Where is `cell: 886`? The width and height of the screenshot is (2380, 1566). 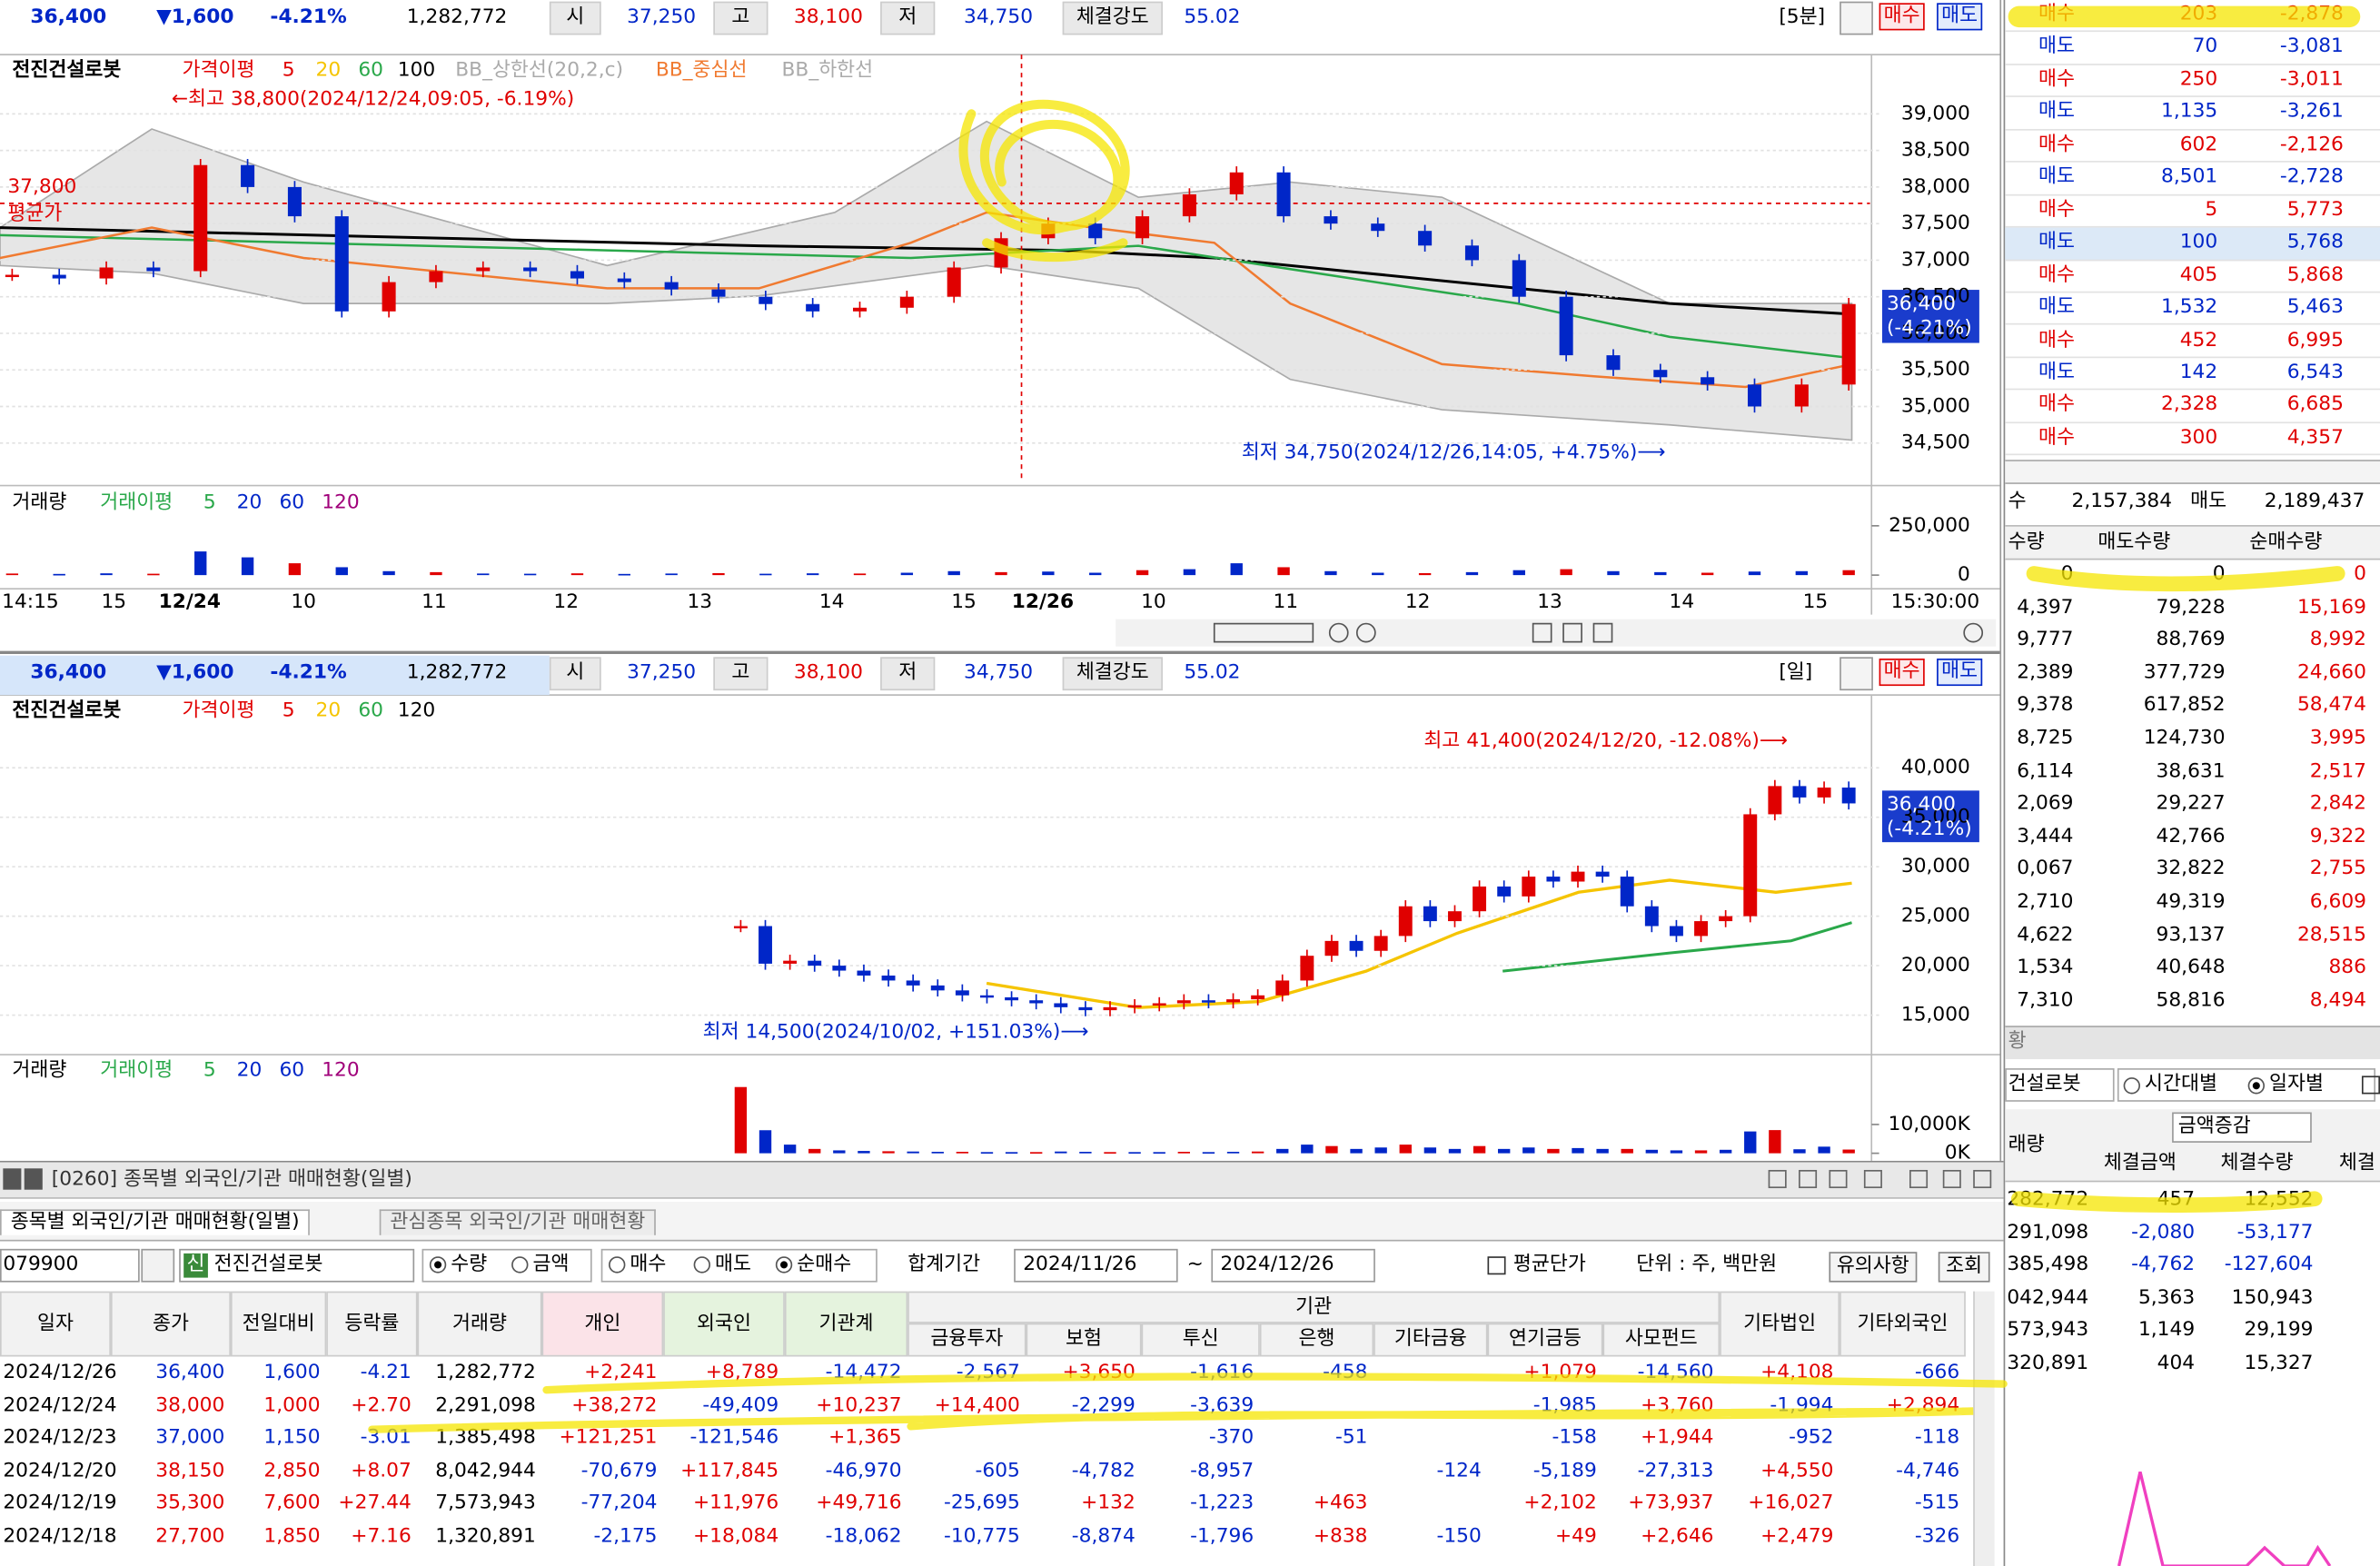 cell: 886 is located at coordinates (2347, 967).